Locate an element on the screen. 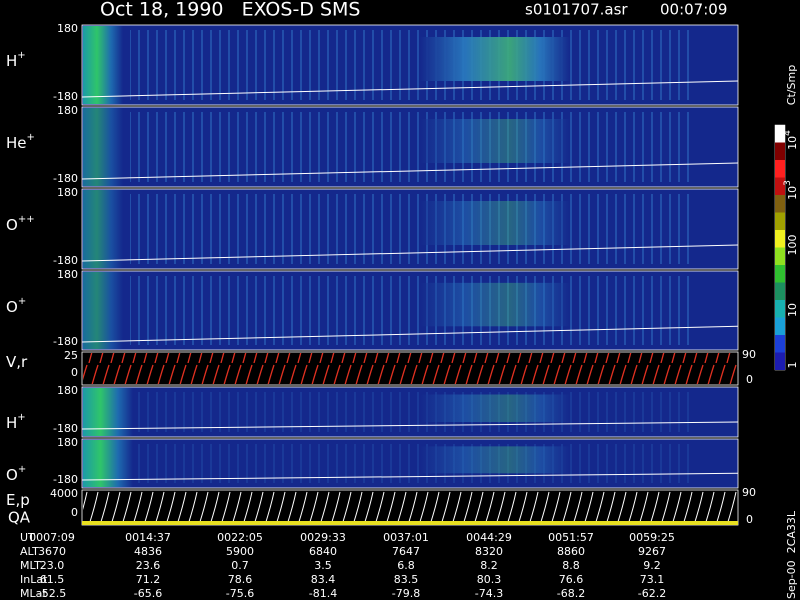  cell: -75.6 is located at coordinates (240, 593).